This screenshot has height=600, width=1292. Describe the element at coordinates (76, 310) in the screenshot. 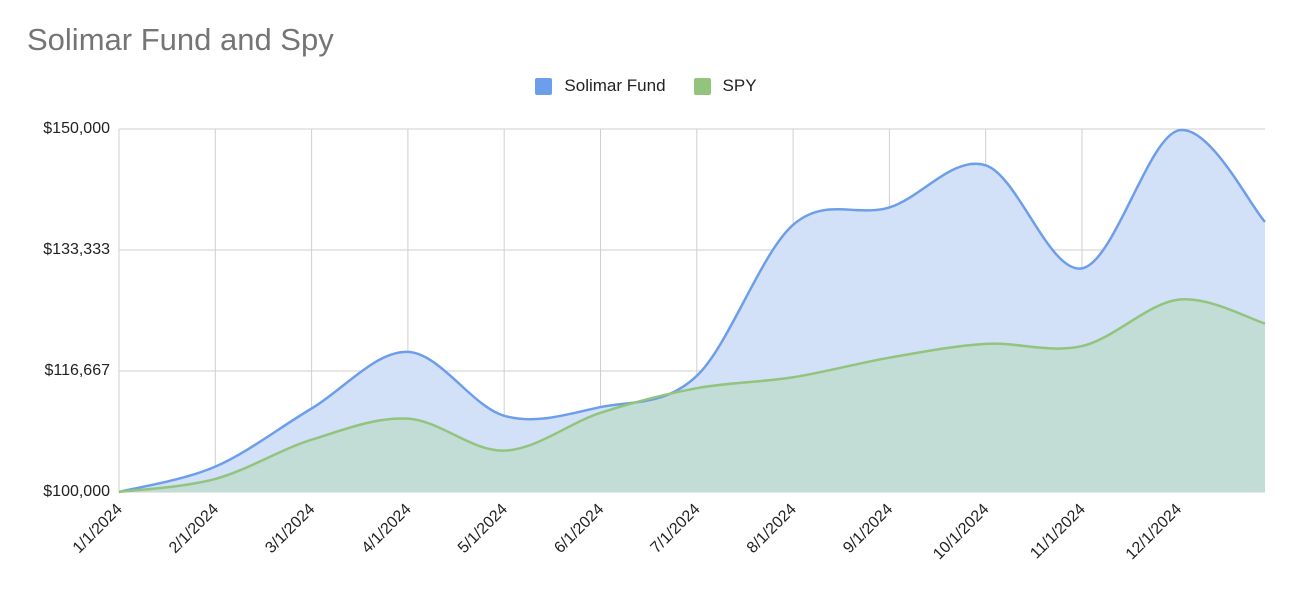

I see `y-axis-ticks: $100,000 $116,667 $133,333 $150,000` at that location.